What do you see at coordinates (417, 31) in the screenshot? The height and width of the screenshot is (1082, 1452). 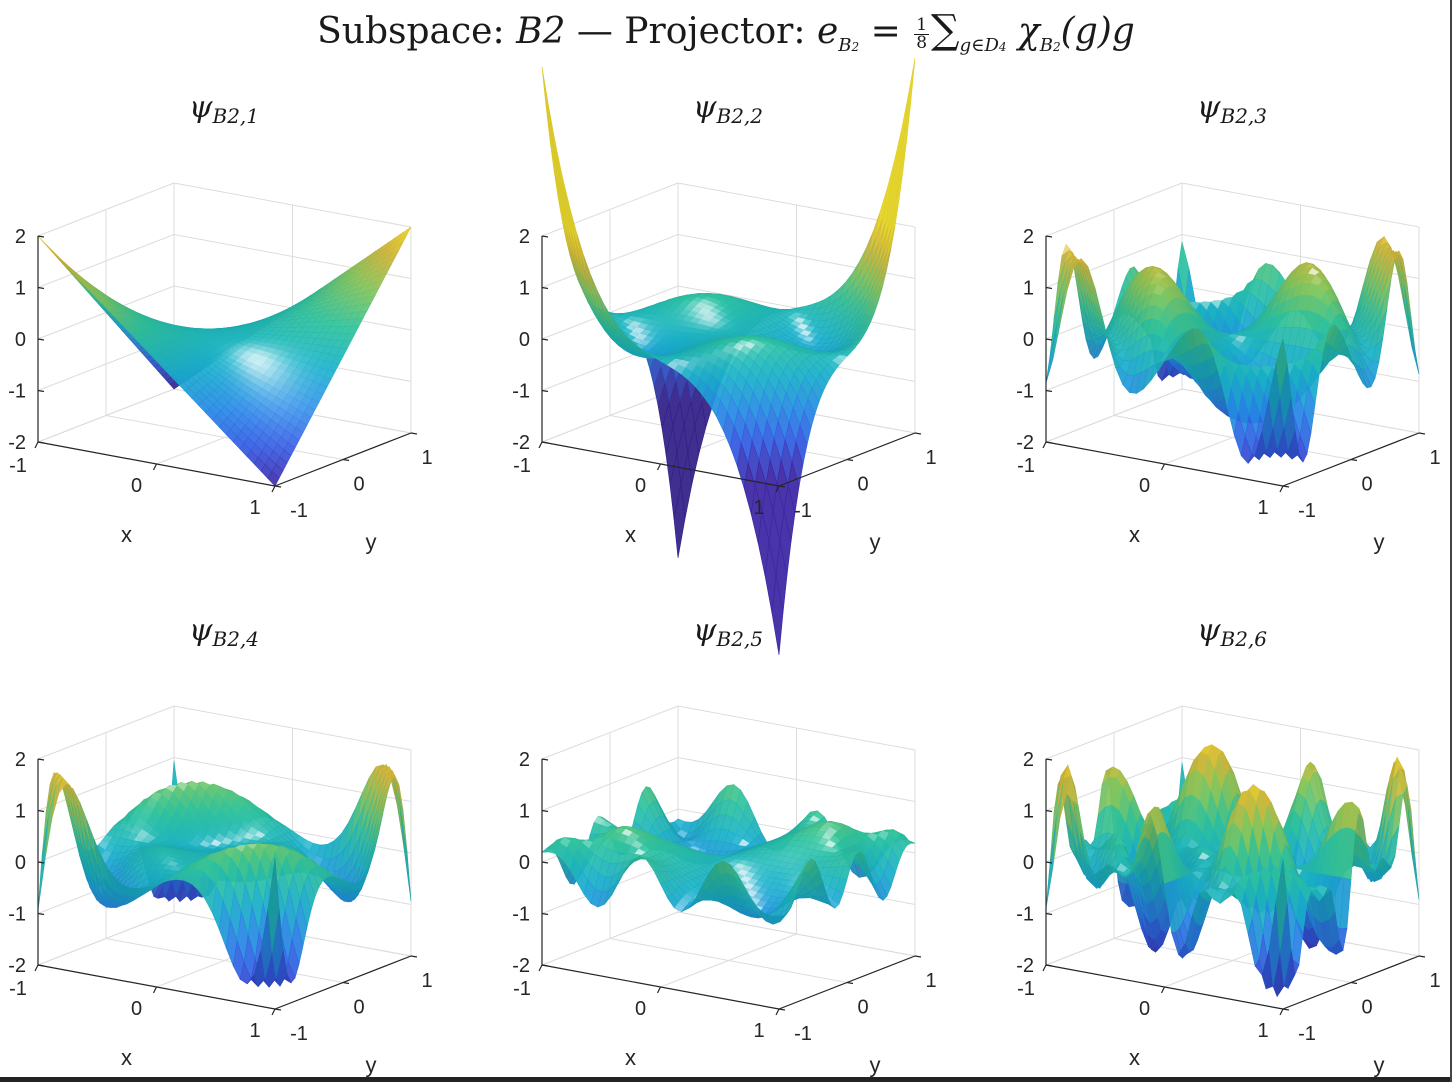 I see `title-prefix: Subspace:` at bounding box center [417, 31].